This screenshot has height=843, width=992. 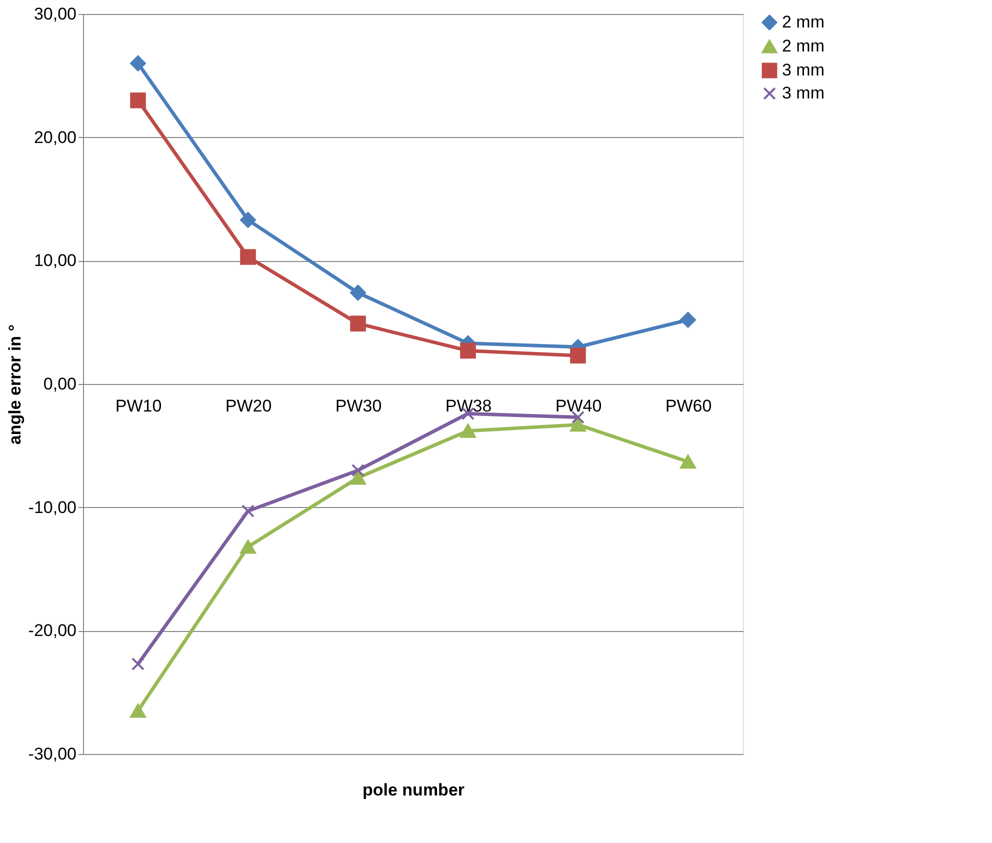 I want to click on y-tick-label: 0,00, so click(x=59, y=384).